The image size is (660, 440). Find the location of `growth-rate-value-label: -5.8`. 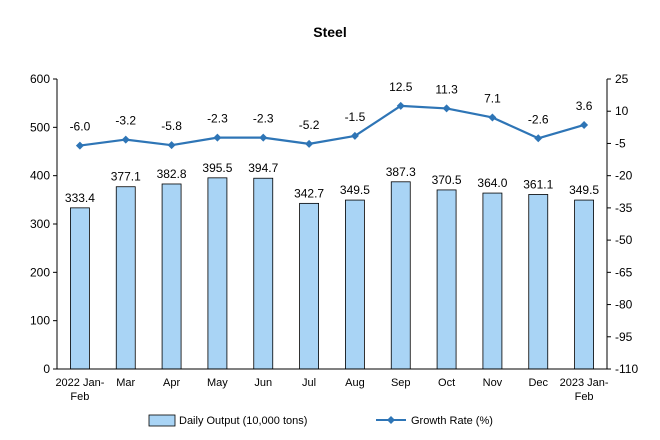

growth-rate-value-label: -5.8 is located at coordinates (171, 126).